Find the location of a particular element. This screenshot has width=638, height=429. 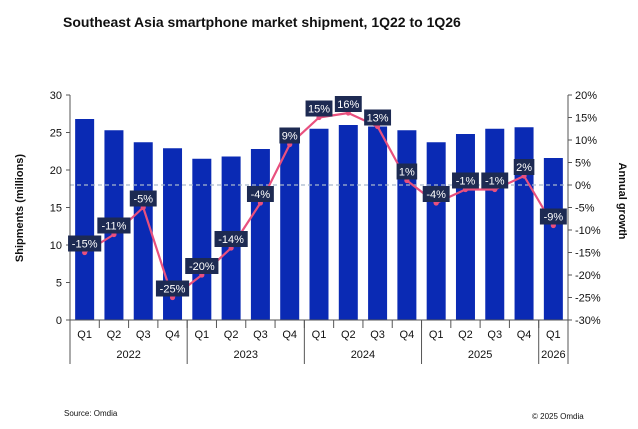

y-tick-label: 5 is located at coordinates (59, 284).